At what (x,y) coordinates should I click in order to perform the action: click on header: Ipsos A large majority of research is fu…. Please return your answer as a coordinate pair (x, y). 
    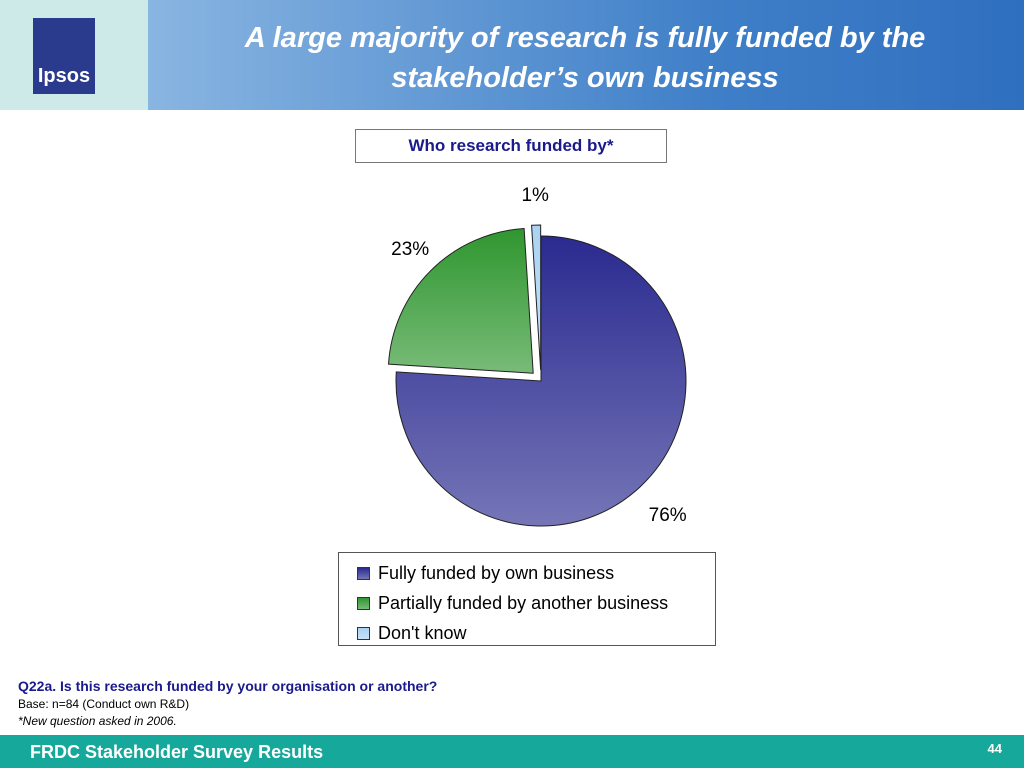
    Looking at the image, I should click on (512, 55).